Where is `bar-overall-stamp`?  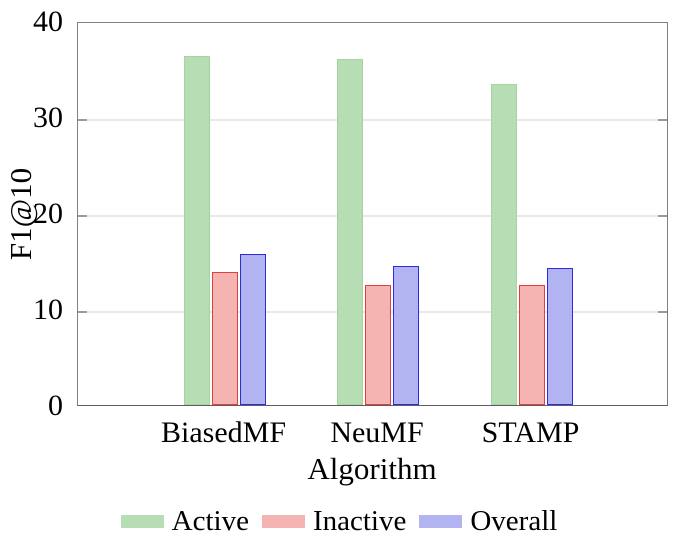
bar-overall-stamp is located at coordinates (559, 336).